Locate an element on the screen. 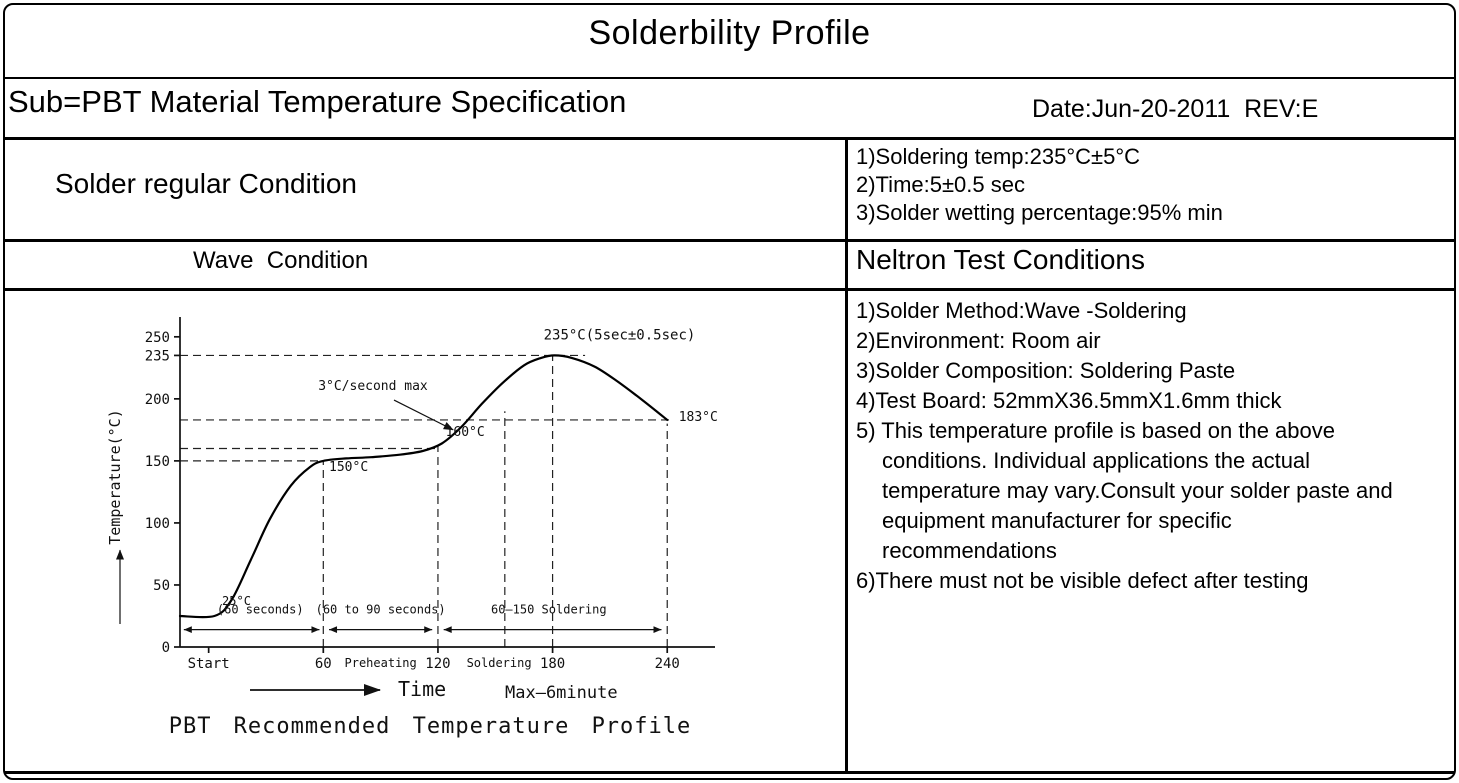  svg-text: 60 is located at coordinates (323, 664).